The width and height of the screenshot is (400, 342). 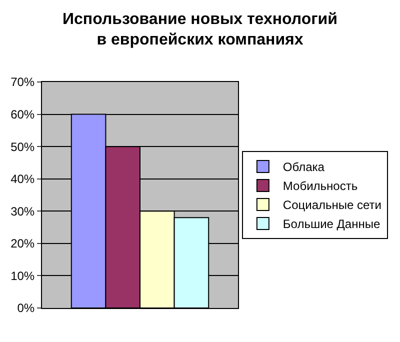 I want to click on y-tick-label: 10%, so click(x=22, y=275).